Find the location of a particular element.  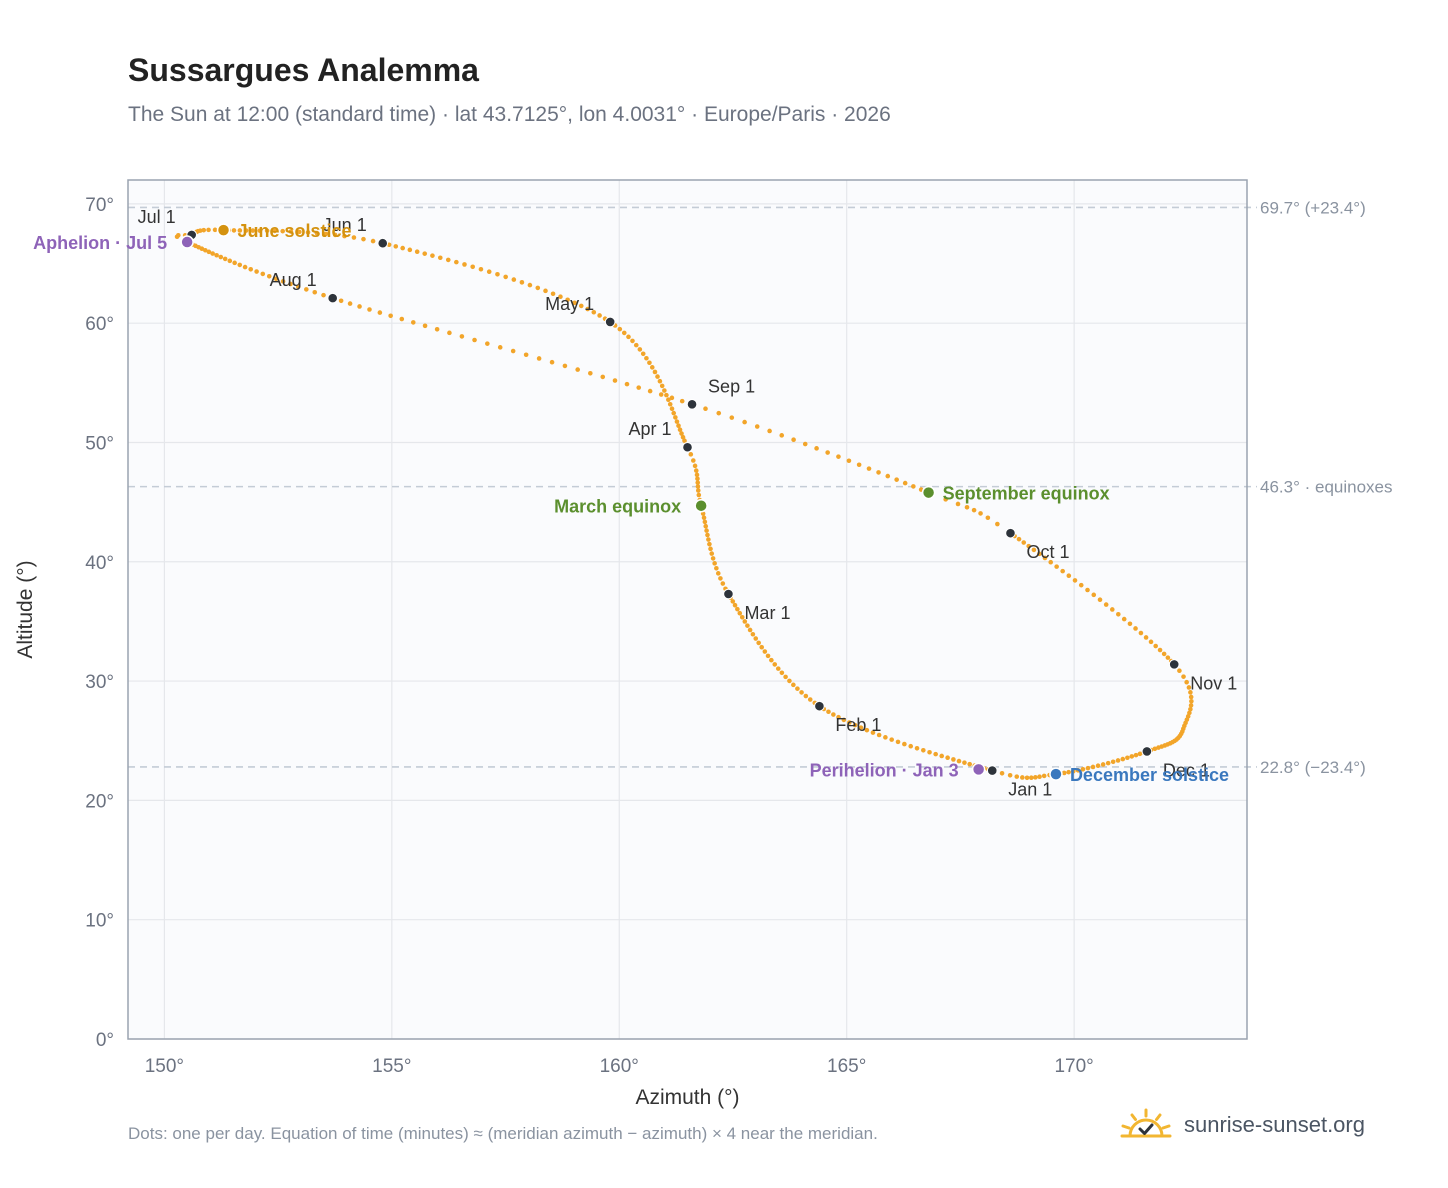

x-tick-label: 160° is located at coordinates (619, 1066).